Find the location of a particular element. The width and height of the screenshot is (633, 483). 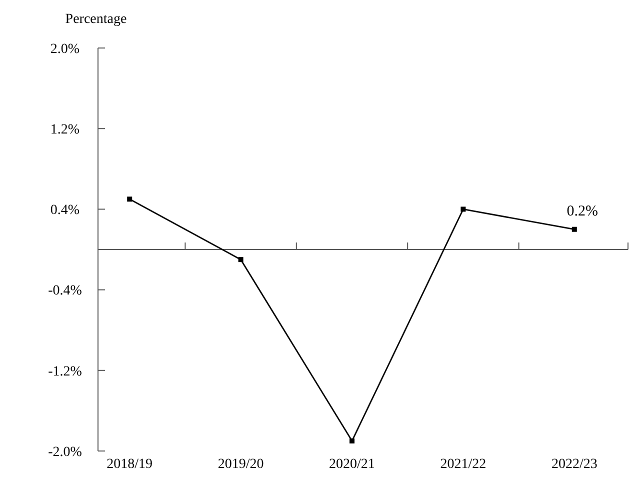

x-tick-label: 2021/22 is located at coordinates (463, 464).